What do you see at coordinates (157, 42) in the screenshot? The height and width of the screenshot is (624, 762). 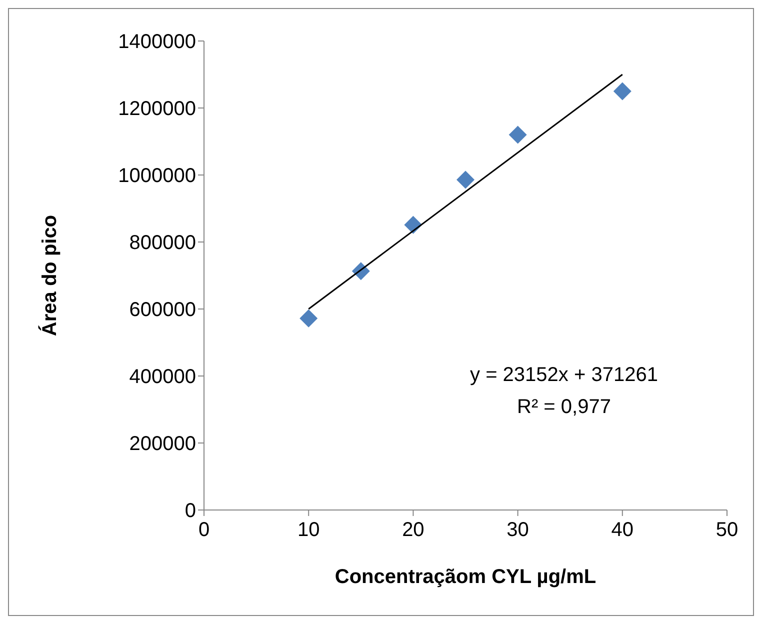 I see `y-tick-label: 1400000` at bounding box center [157, 42].